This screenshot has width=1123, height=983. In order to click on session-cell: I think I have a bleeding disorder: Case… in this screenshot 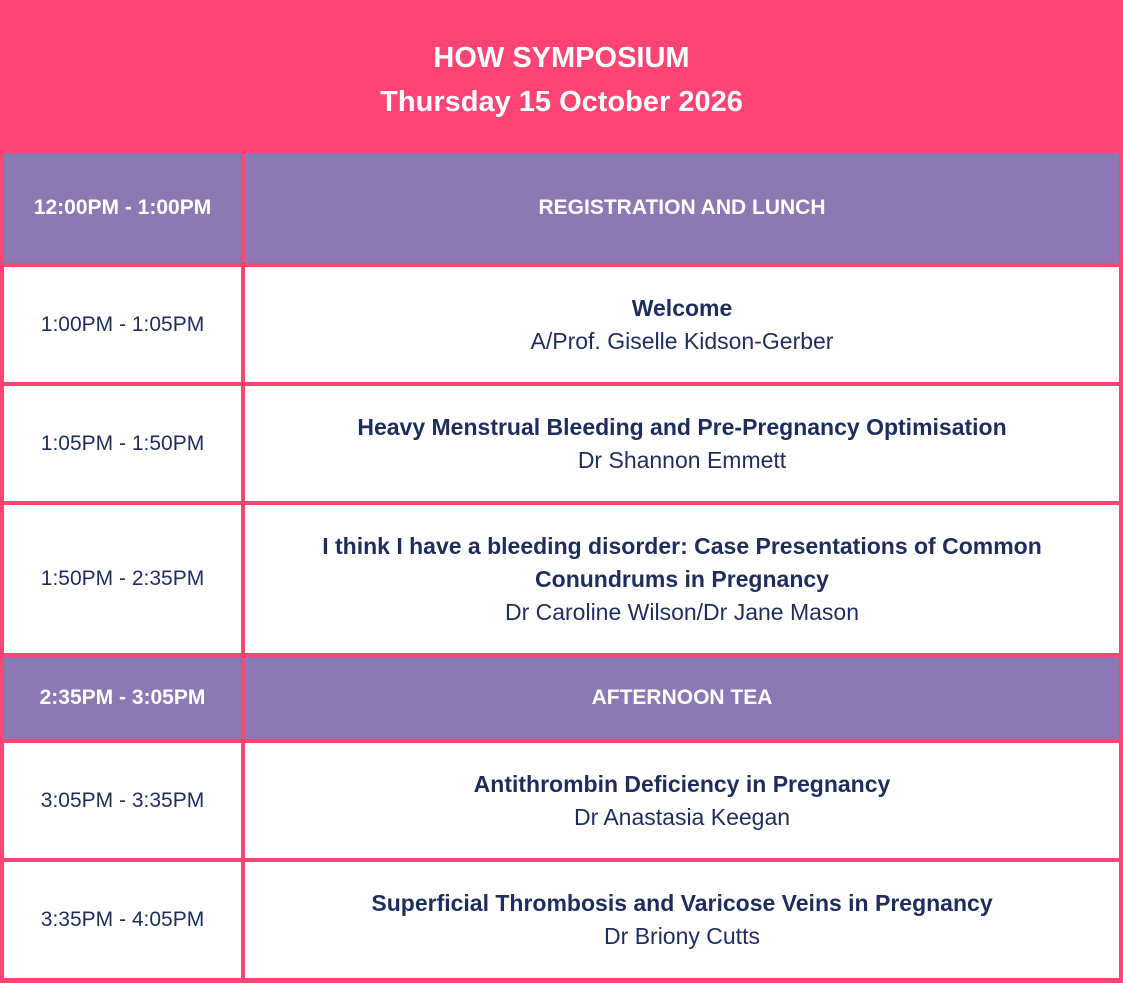, I will do `click(682, 579)`.